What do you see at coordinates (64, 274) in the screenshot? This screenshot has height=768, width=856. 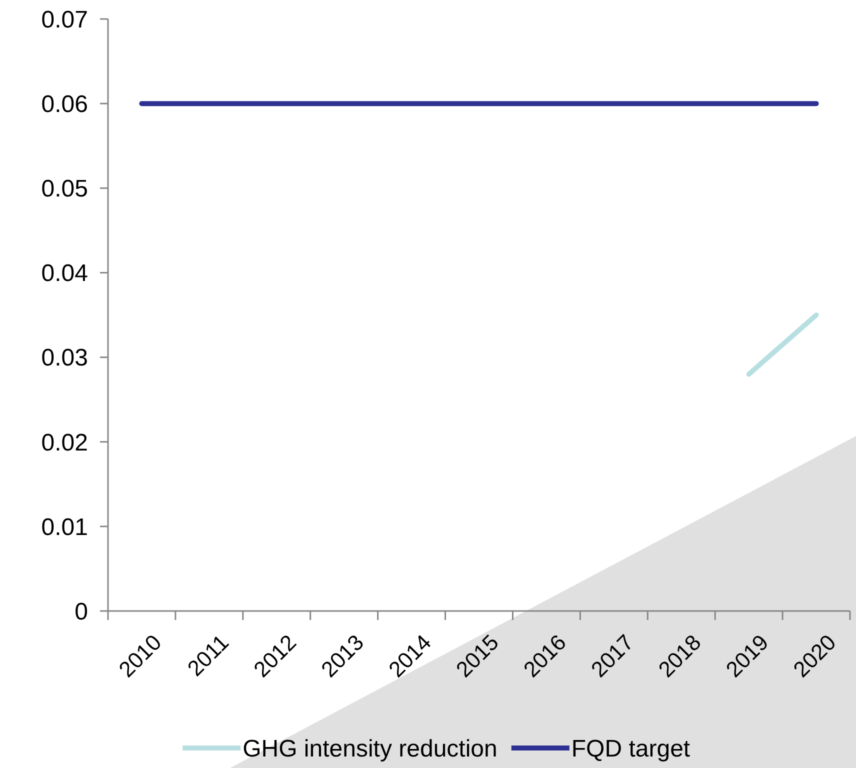 I see `y-tick-label: 0.04` at bounding box center [64, 274].